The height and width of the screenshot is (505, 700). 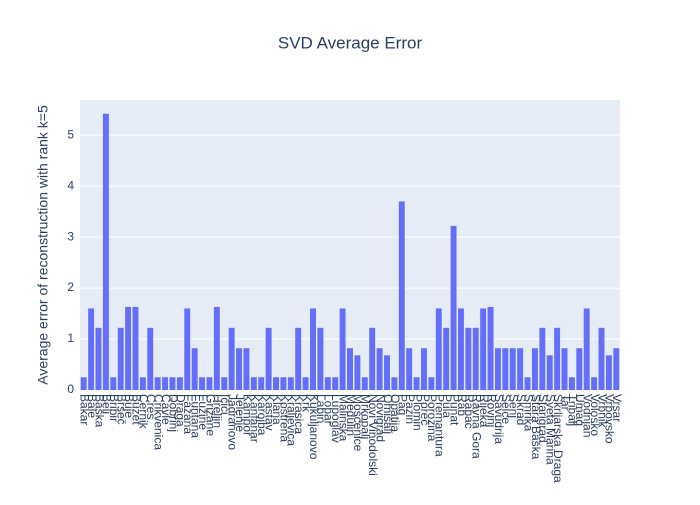 What do you see at coordinates (299, 414) in the screenshot?
I see `x-tick-label: Krasica` at bounding box center [299, 414].